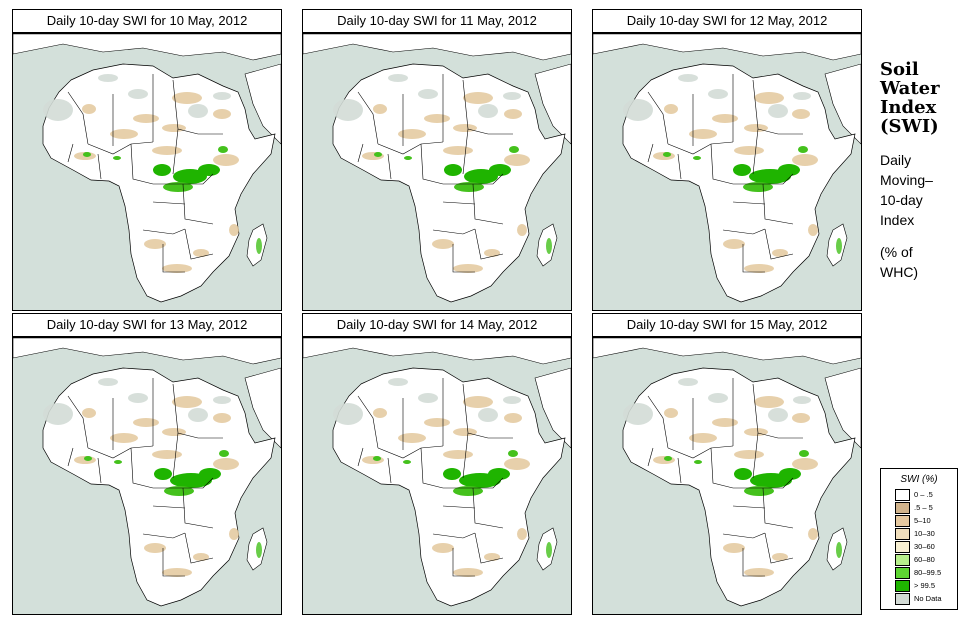  What do you see at coordinates (925, 521) in the screenshot?
I see `legend-item: 5–10` at bounding box center [925, 521].